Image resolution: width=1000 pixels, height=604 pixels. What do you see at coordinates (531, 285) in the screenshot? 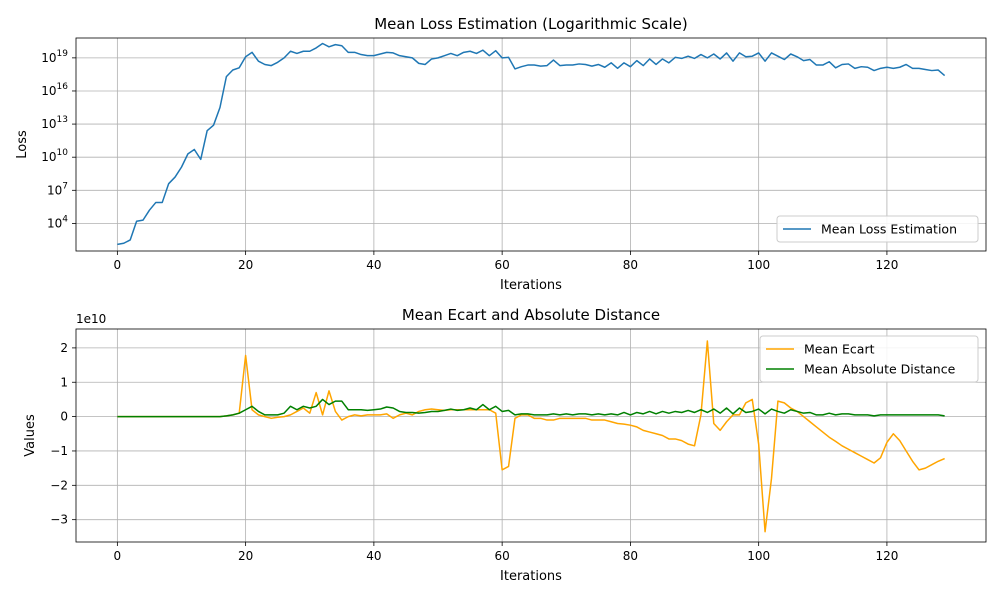
I see `chart1-xlabel: Iterations` at bounding box center [531, 285].